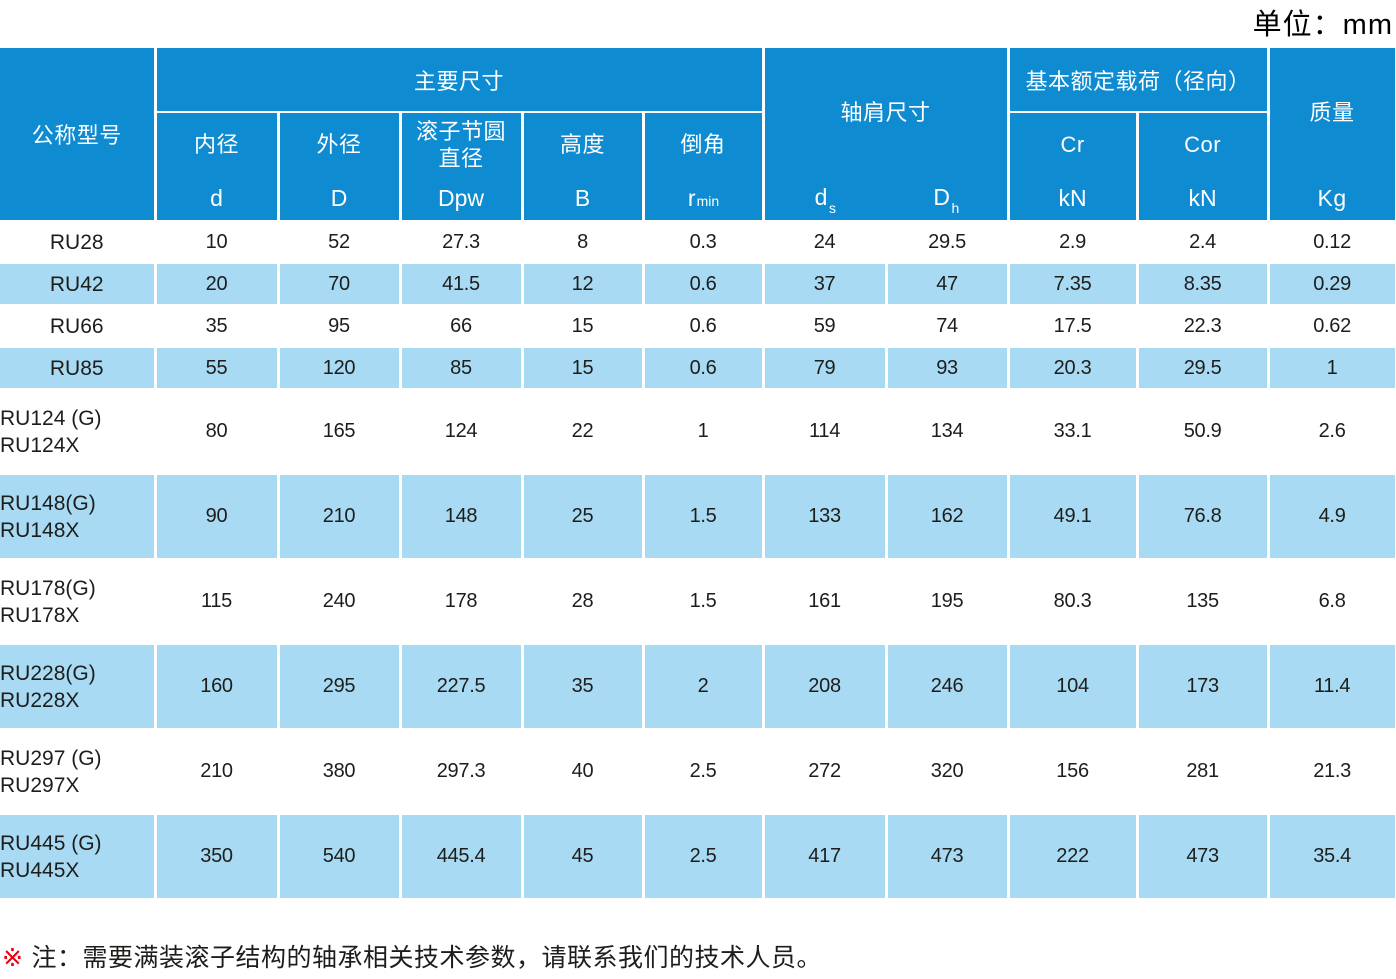  I want to click on model-name: RU42, so click(76, 284).